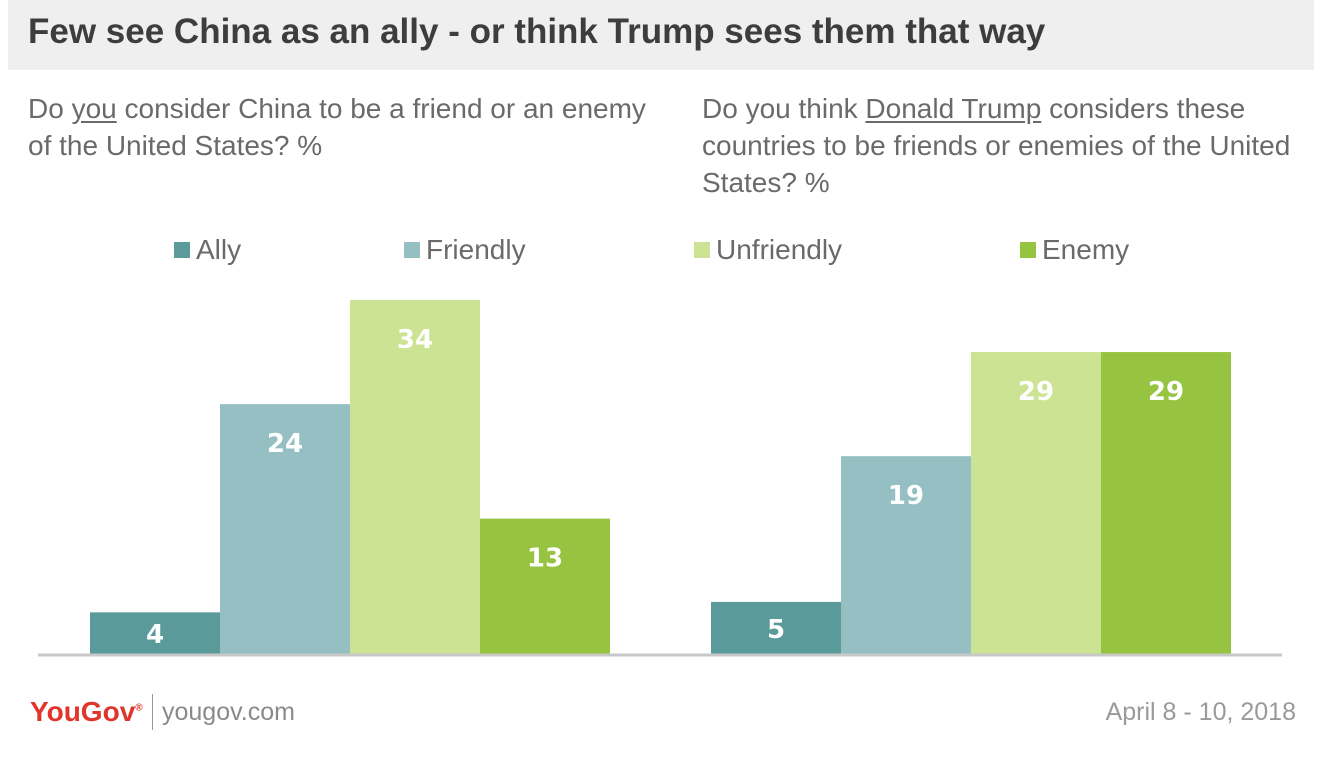 Image resolution: width=1318 pixels, height=760 pixels. I want to click on yougov-logo: YouGov®, so click(86, 711).